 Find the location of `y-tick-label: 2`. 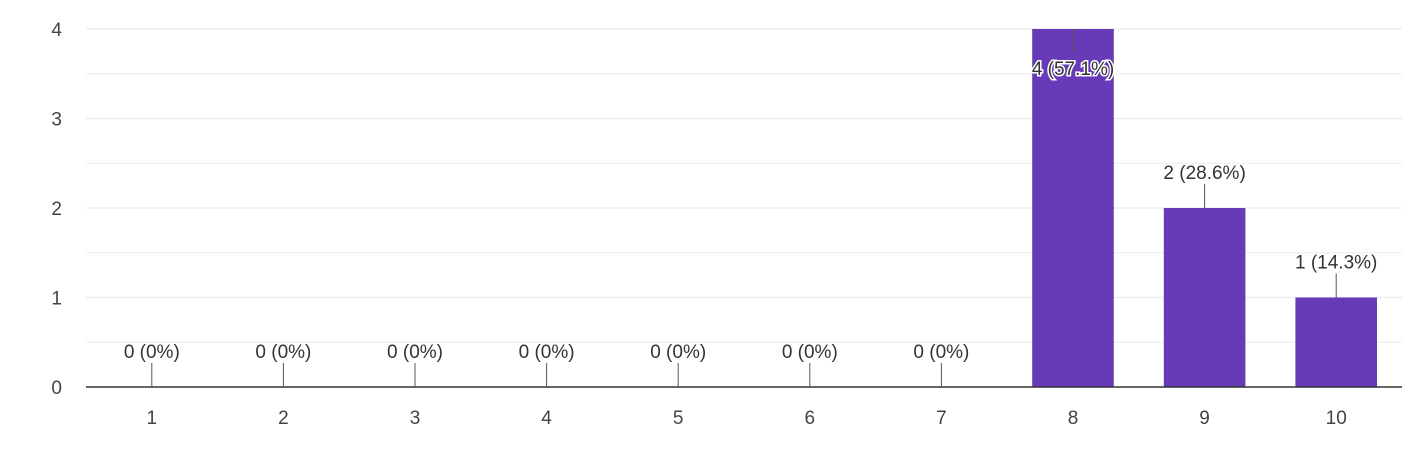

y-tick-label: 2 is located at coordinates (56, 209).